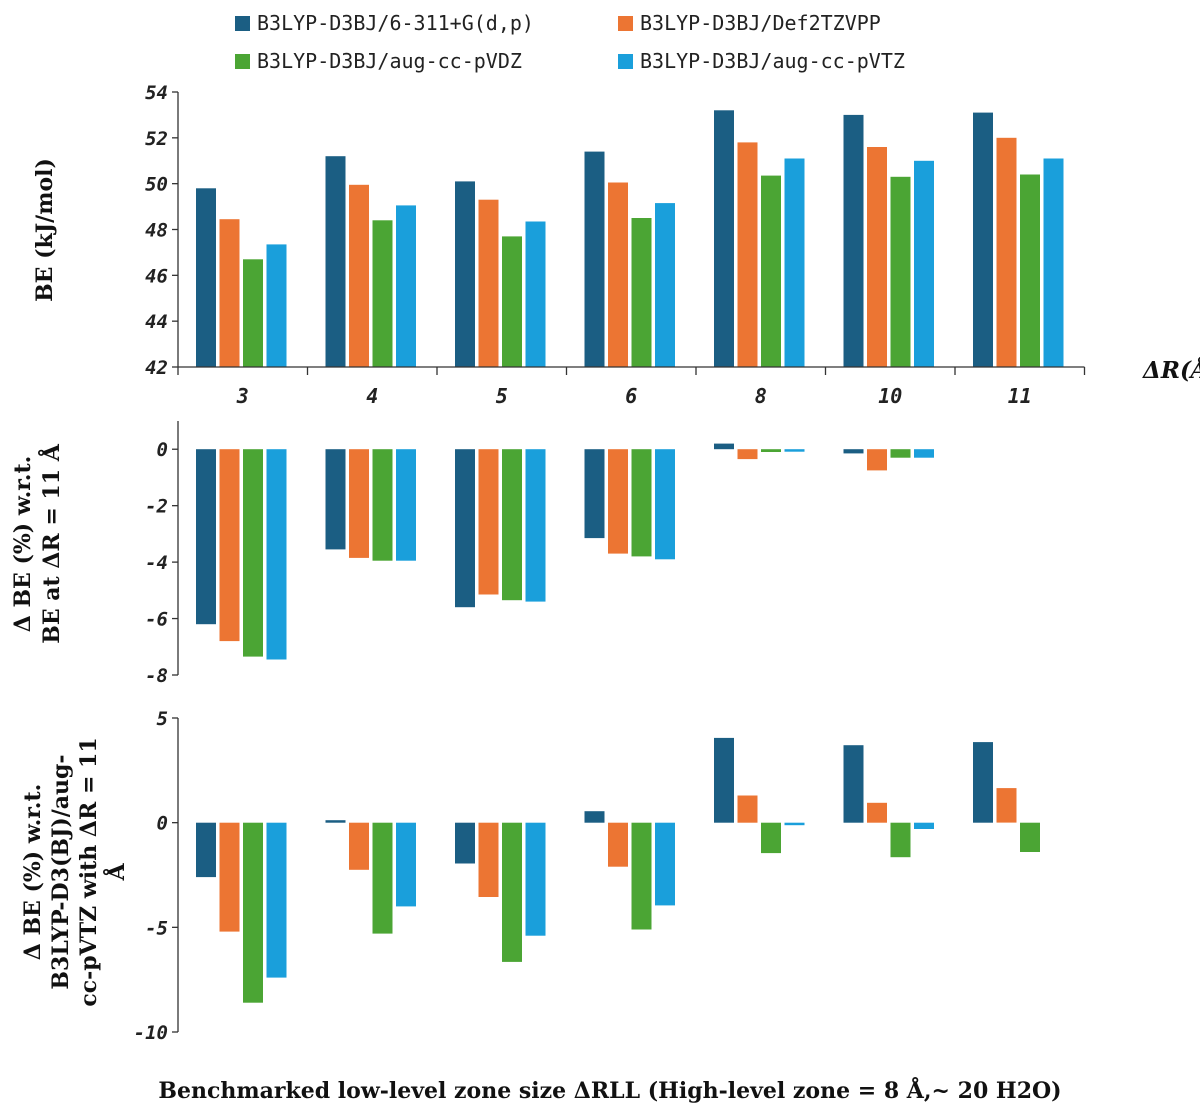 This screenshot has height=1117, width=1200. I want to click on category-label: 5, so click(502, 396).